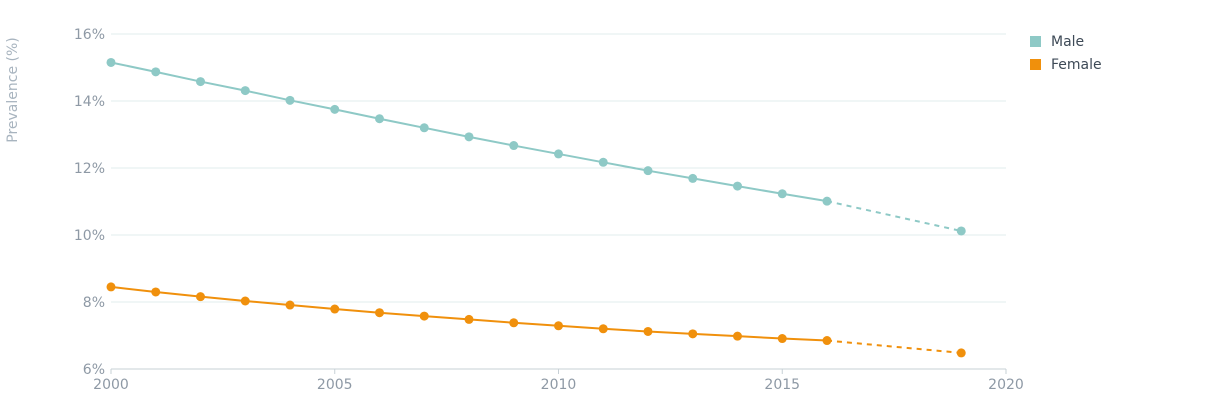  What do you see at coordinates (469, 137) in the screenshot?
I see `male-point-2008` at bounding box center [469, 137].